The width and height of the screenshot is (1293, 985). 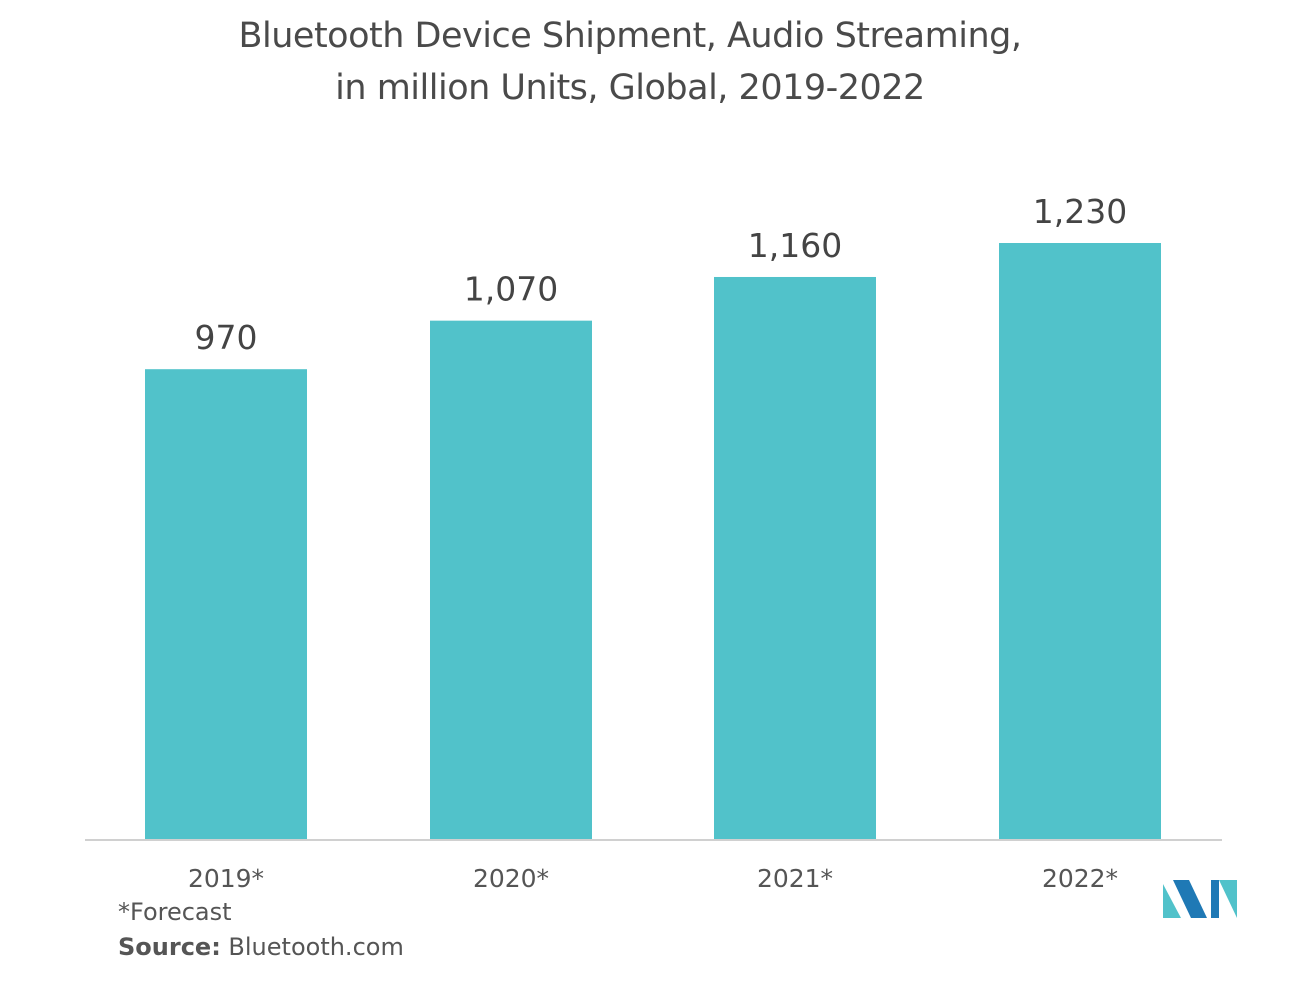 What do you see at coordinates (1172, 901) in the screenshot?
I see `logo-left-shape` at bounding box center [1172, 901].